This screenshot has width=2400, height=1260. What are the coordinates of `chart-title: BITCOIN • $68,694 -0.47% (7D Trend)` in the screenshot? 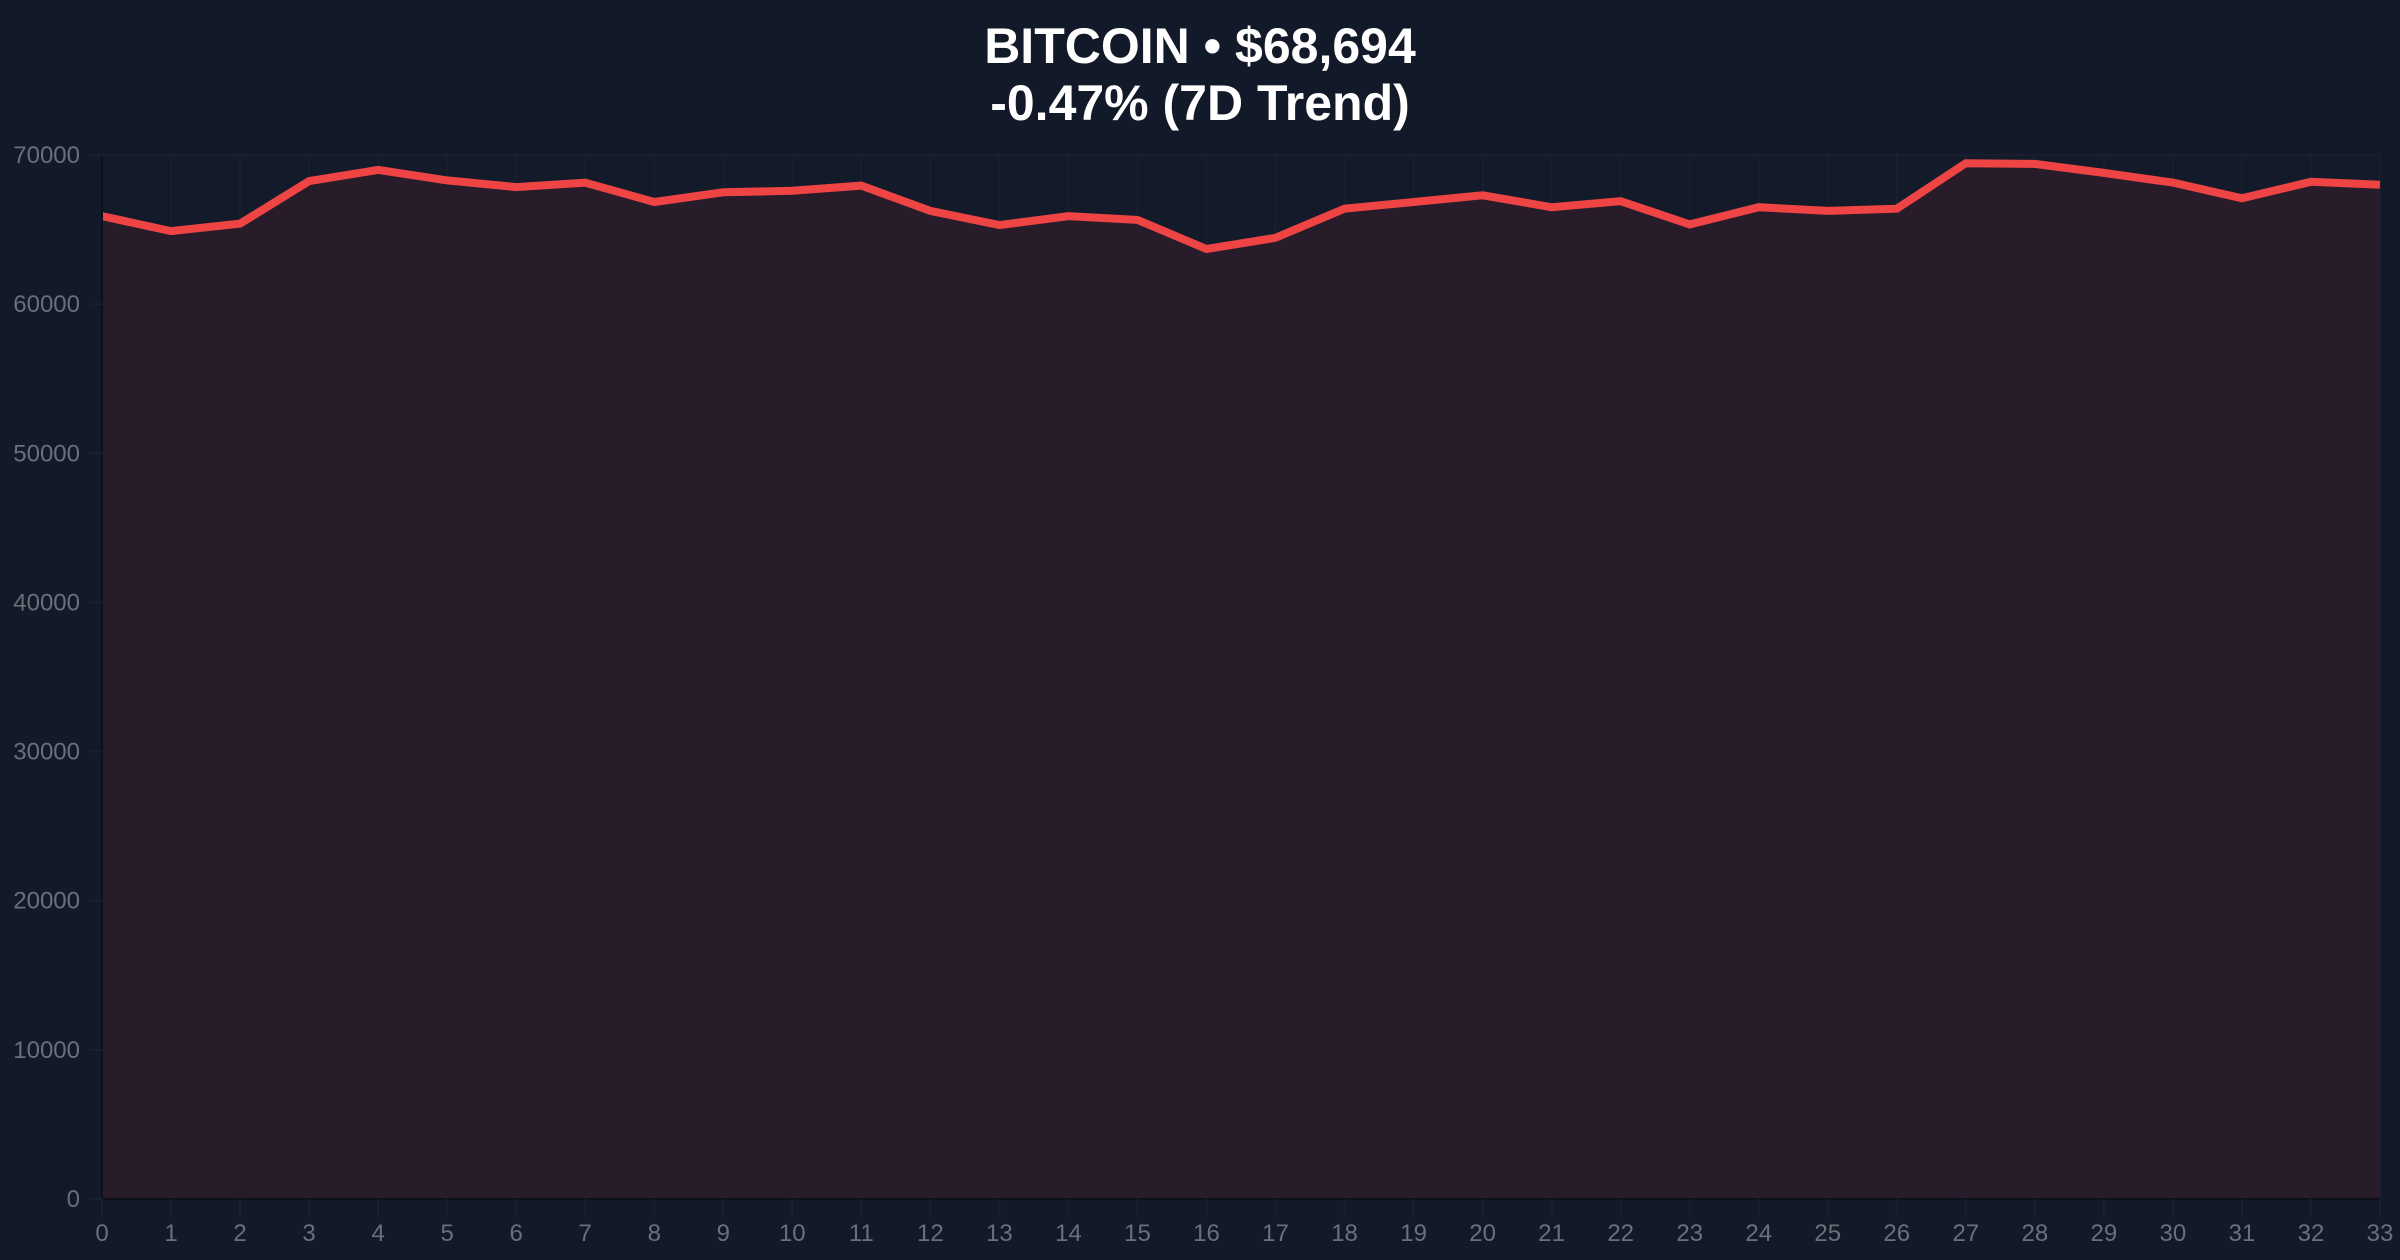 It's located at (1200, 75).